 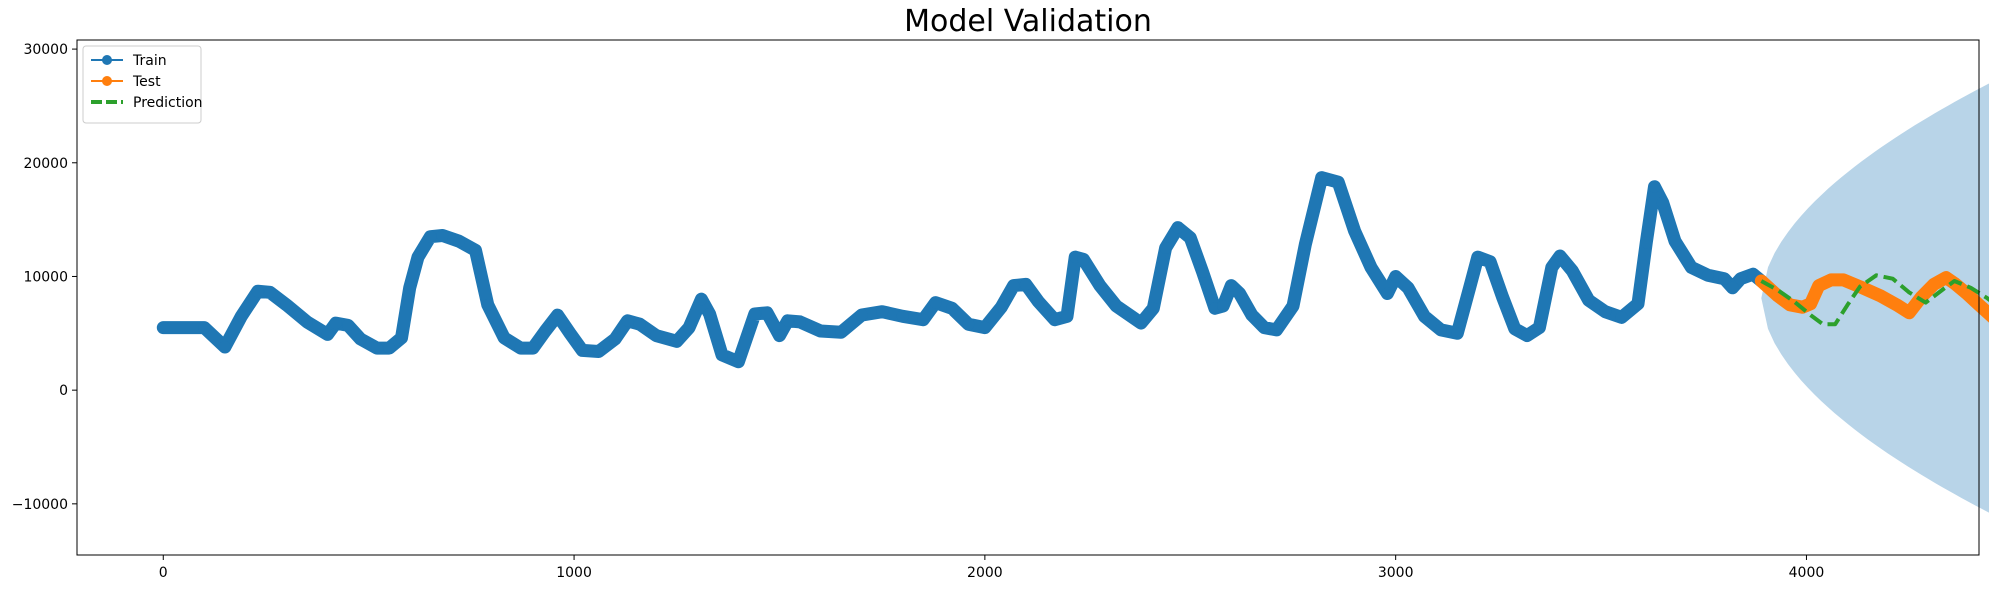 What do you see at coordinates (168, 103) in the screenshot?
I see `legend-label-prediction: Prediction` at bounding box center [168, 103].